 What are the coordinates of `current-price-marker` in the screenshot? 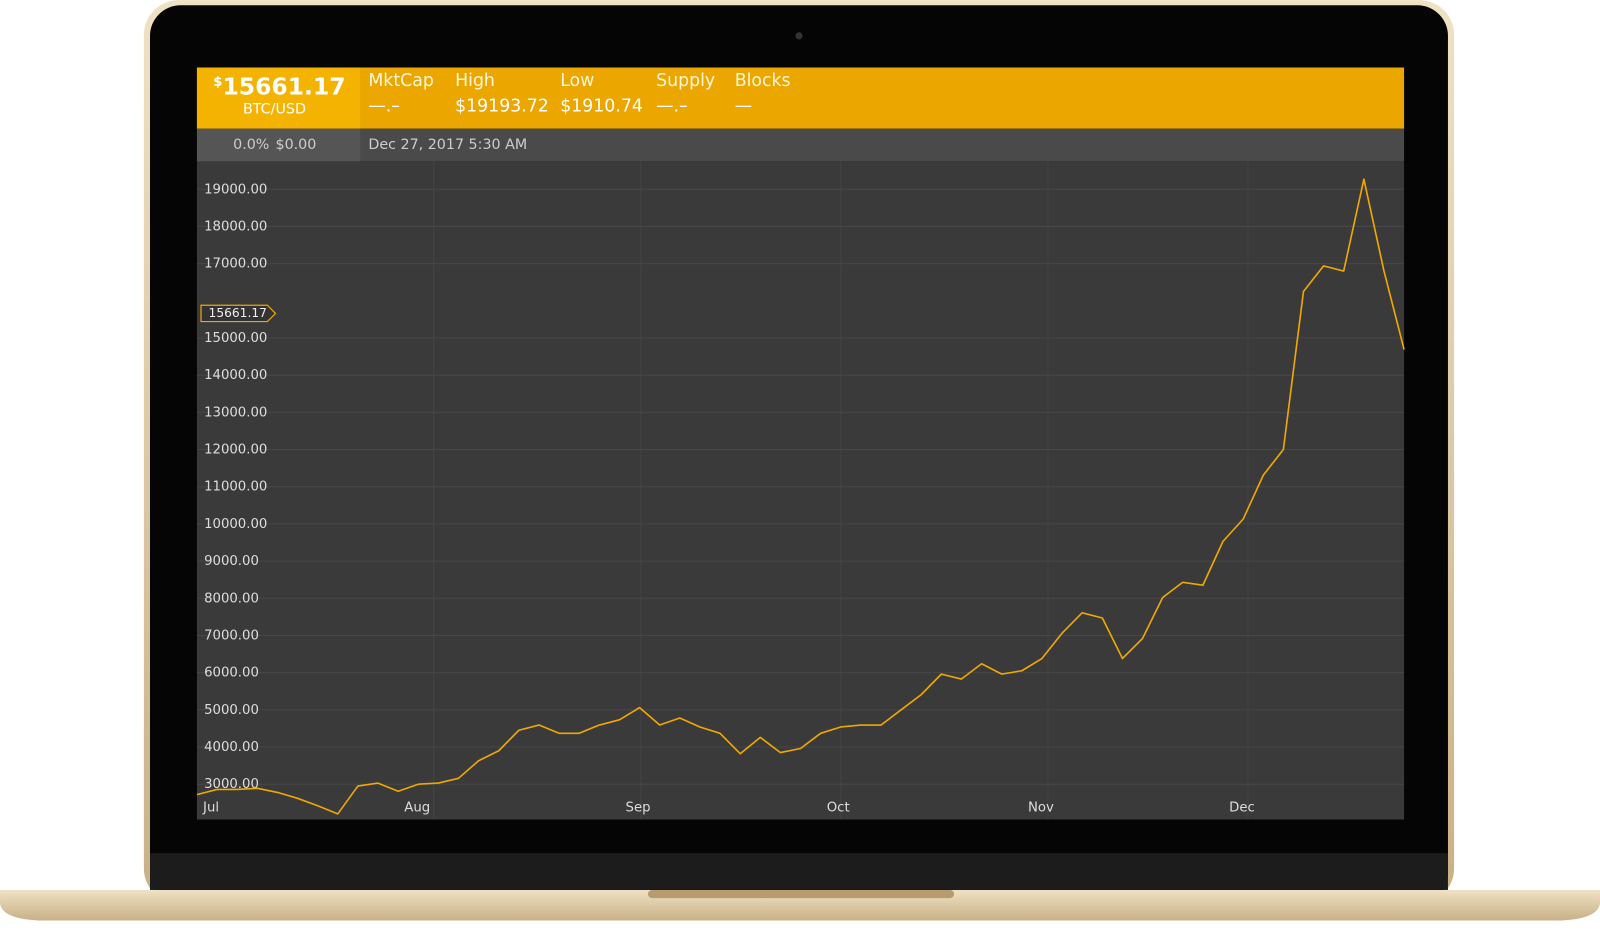 It's located at (238, 313).